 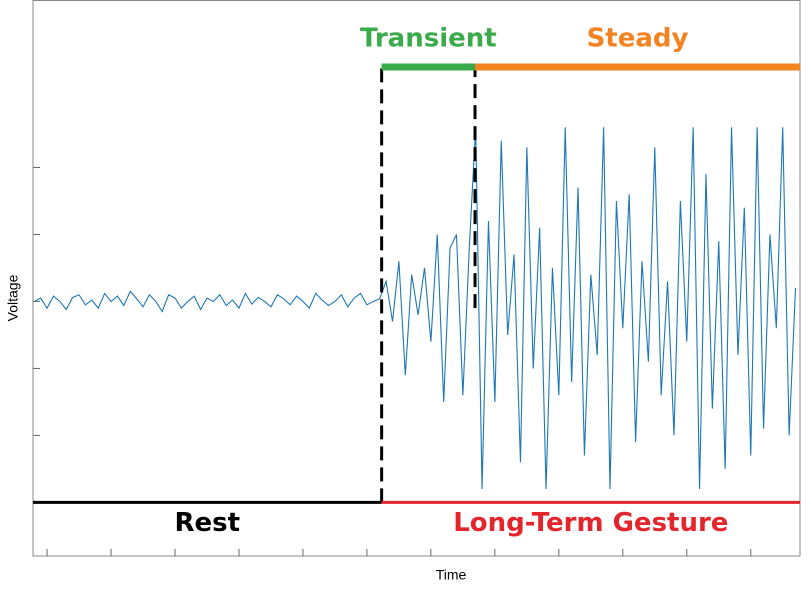 What do you see at coordinates (451, 575) in the screenshot?
I see `x-axis-label: Time` at bounding box center [451, 575].